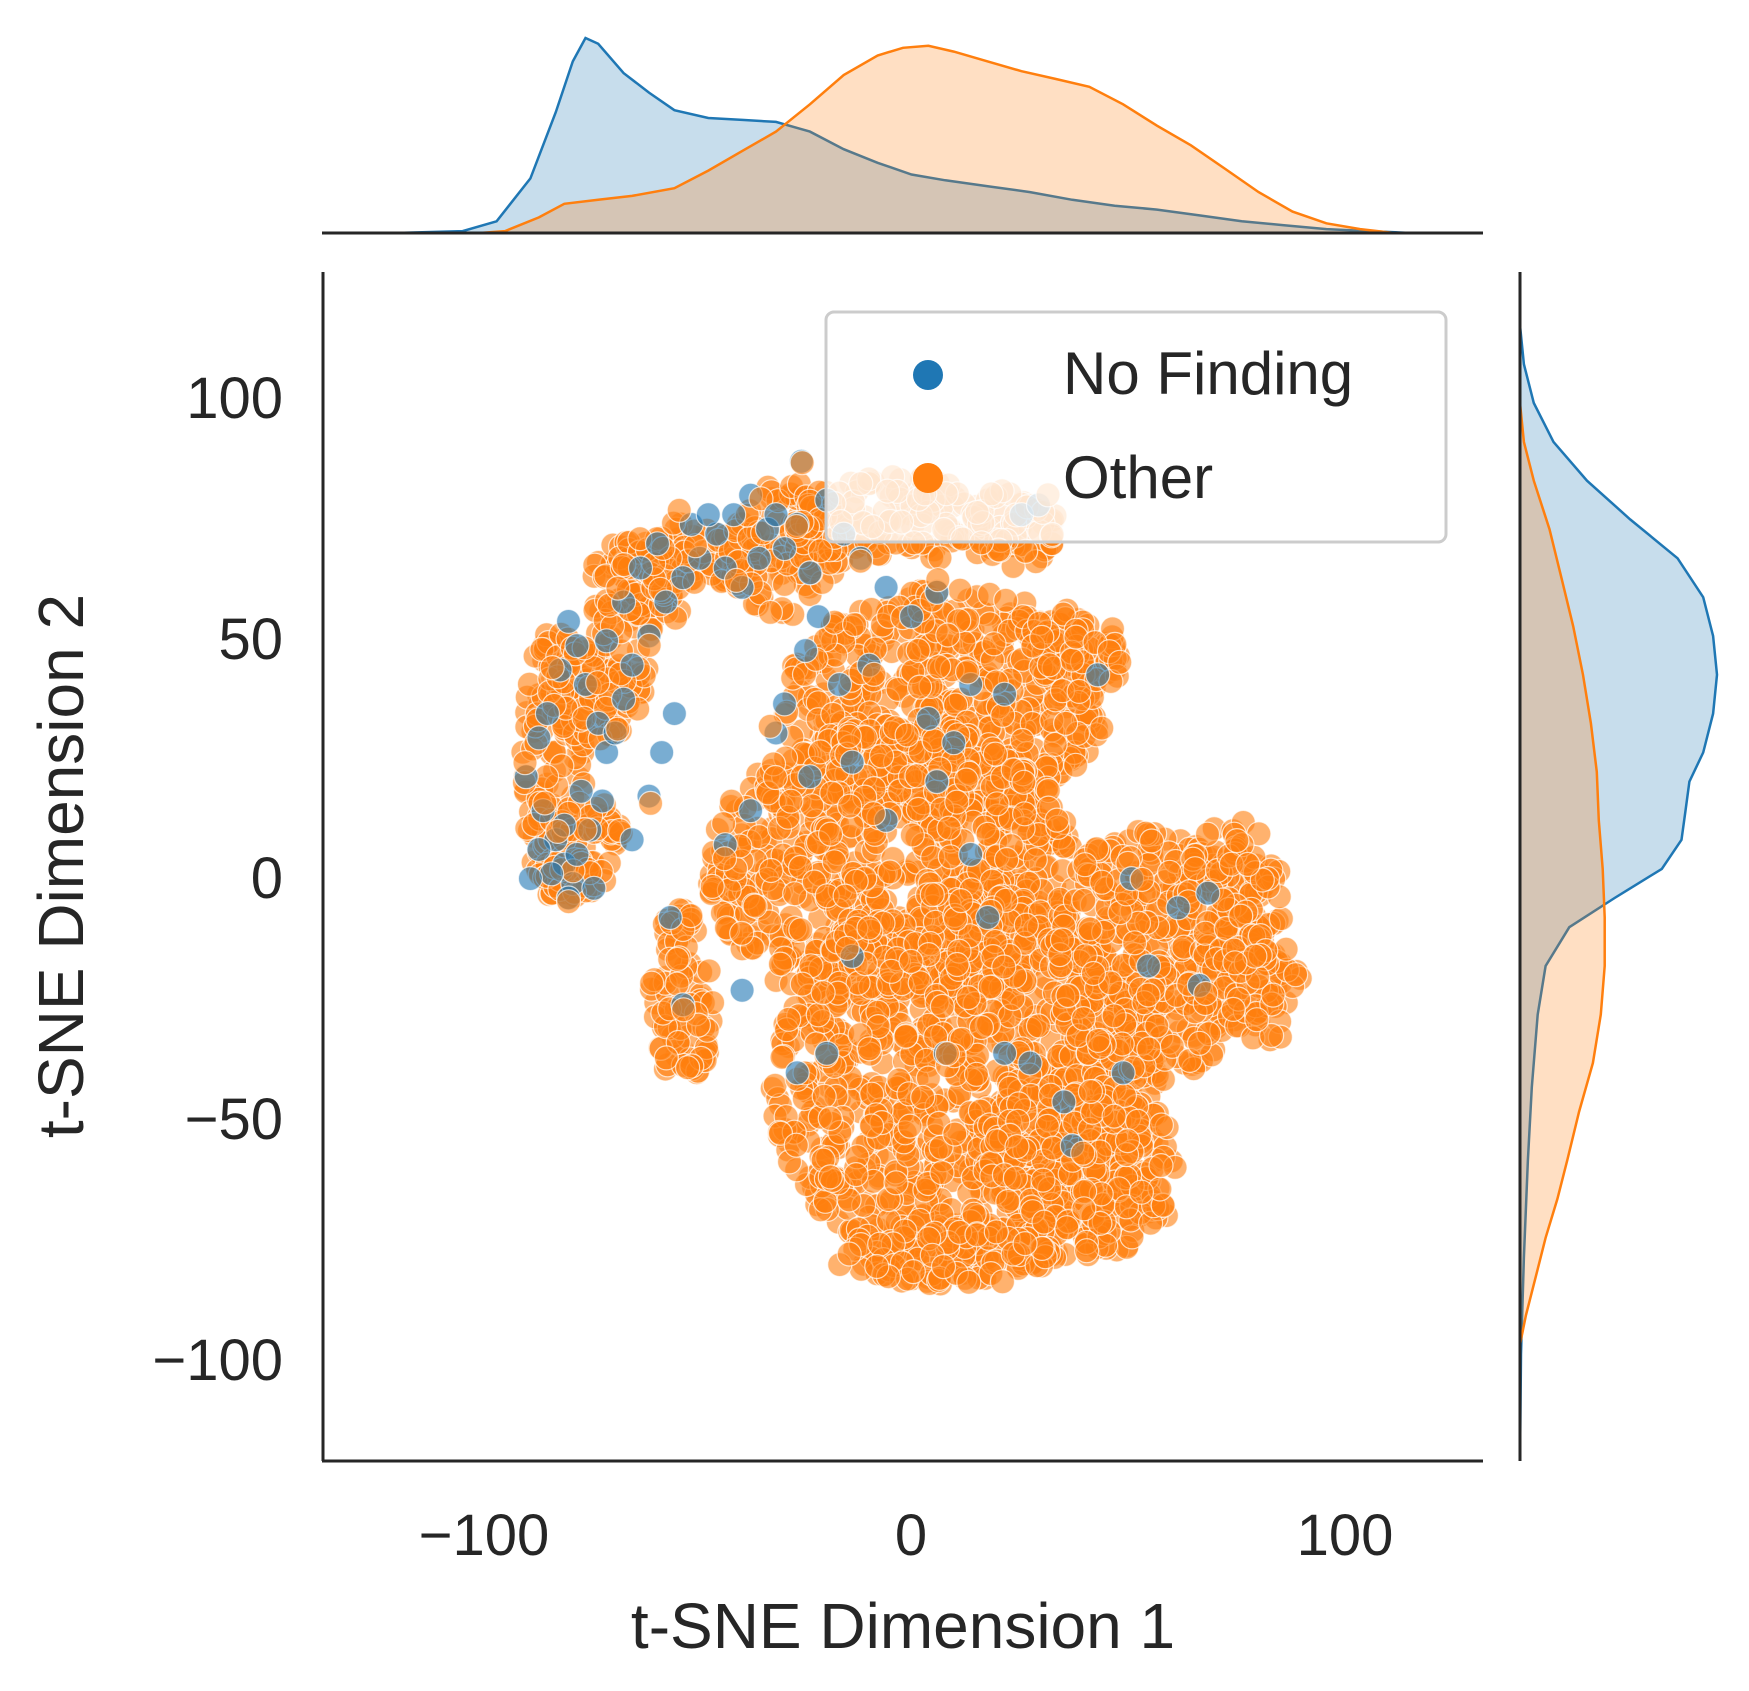 The image size is (1749, 1691). I want to click on kde-x-no-finding-area, so click(903, 135).